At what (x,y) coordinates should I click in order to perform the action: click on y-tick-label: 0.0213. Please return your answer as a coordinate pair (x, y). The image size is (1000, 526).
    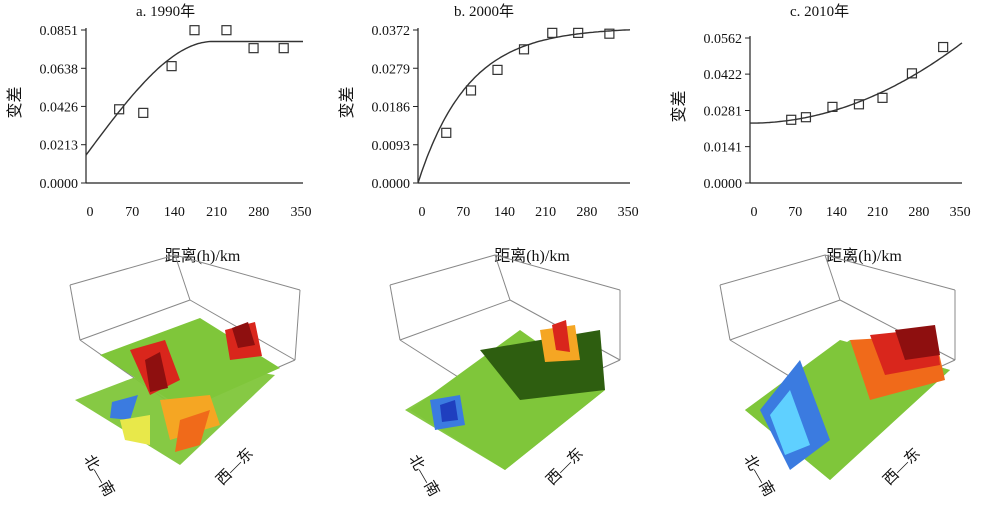
    Looking at the image, I should click on (59, 146).